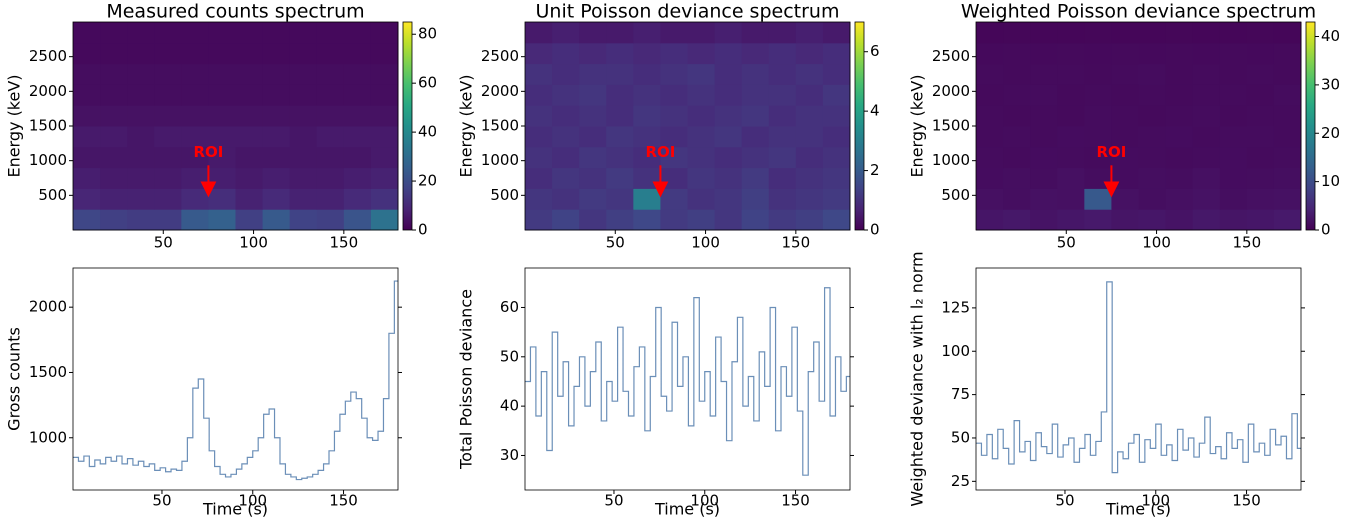  I want to click on y-tick-label: 2500, so click(951, 56).